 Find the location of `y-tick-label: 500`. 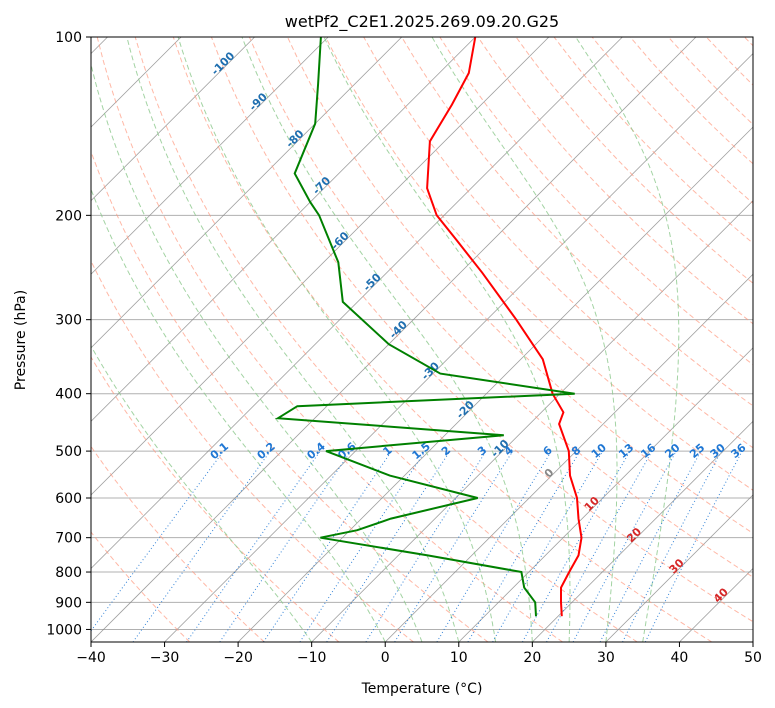

y-tick-label: 500 is located at coordinates (68, 452).